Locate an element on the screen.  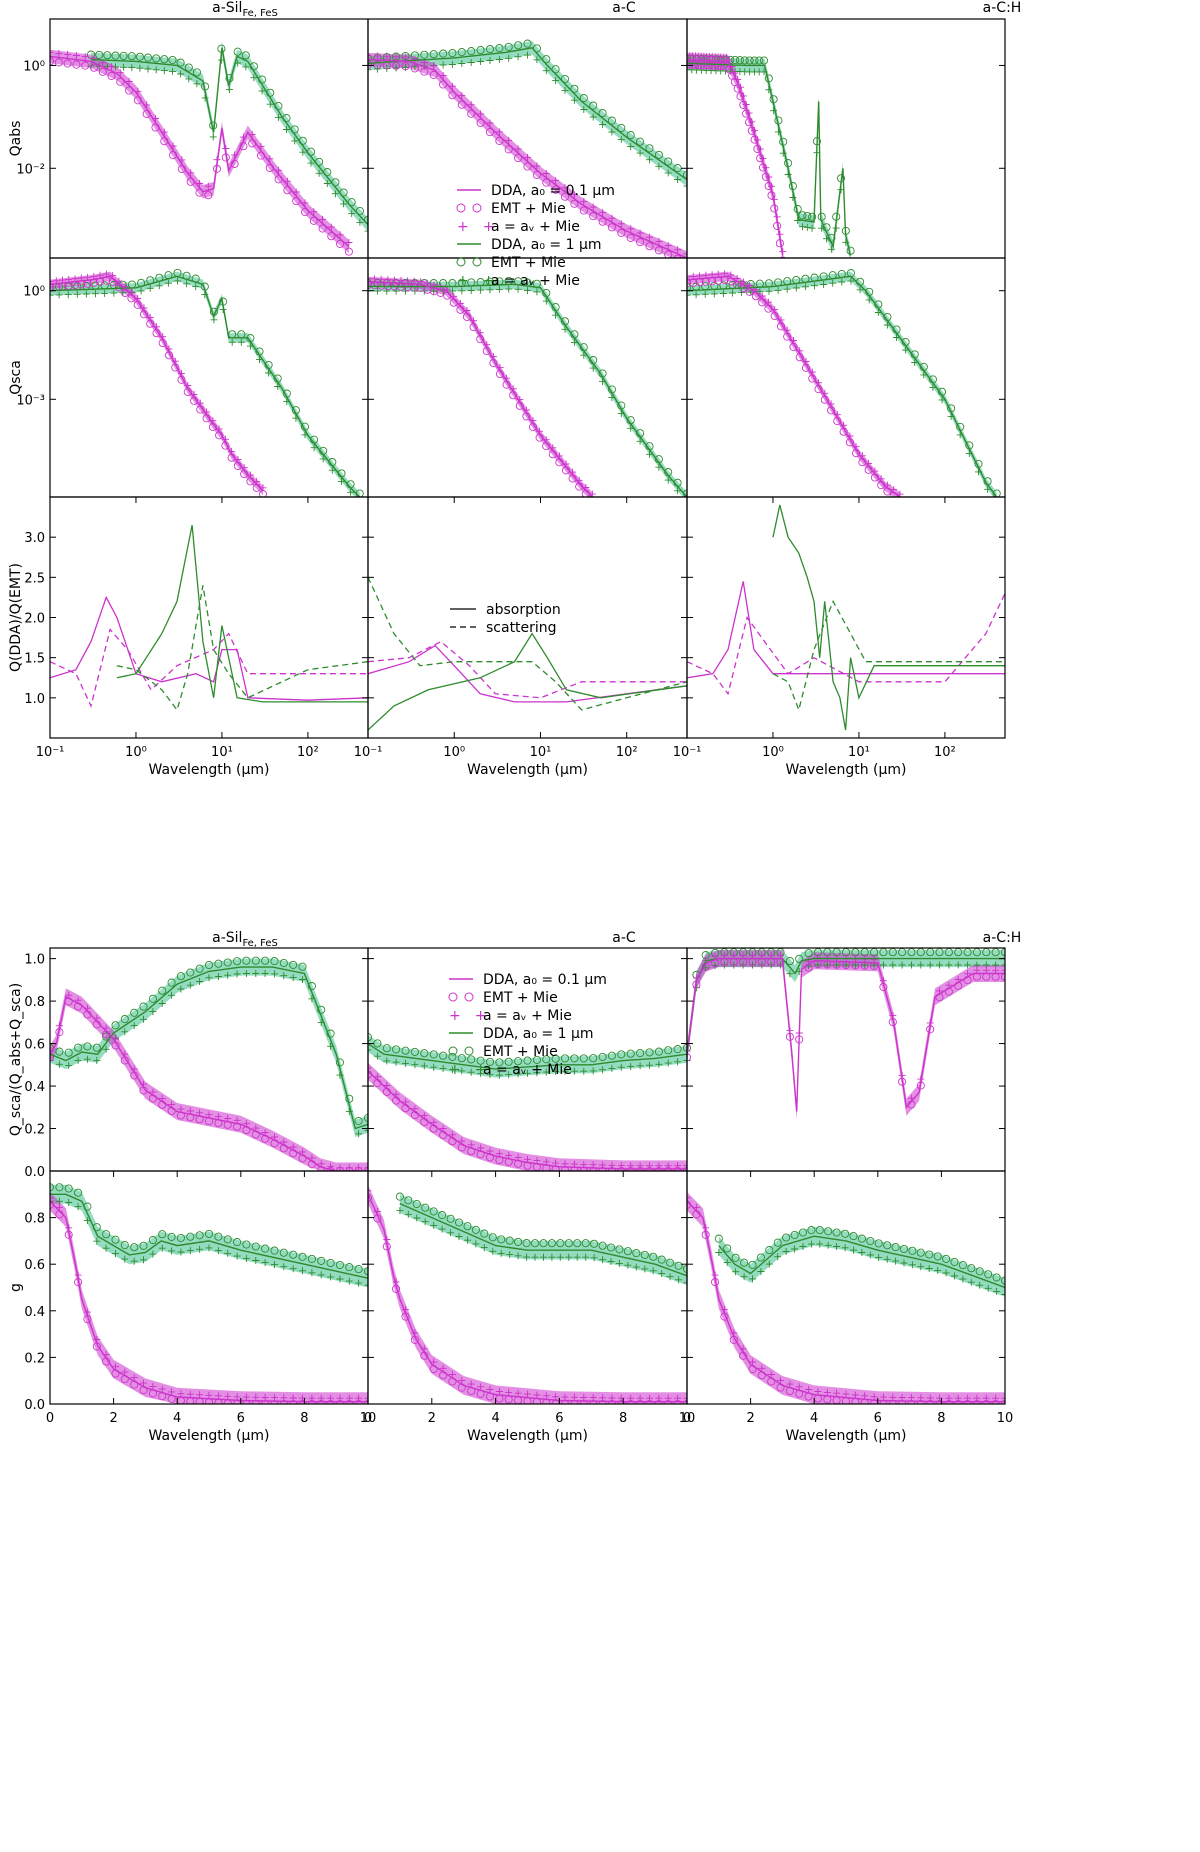
ytick-label: 0.0 is located at coordinates (34, 1405).